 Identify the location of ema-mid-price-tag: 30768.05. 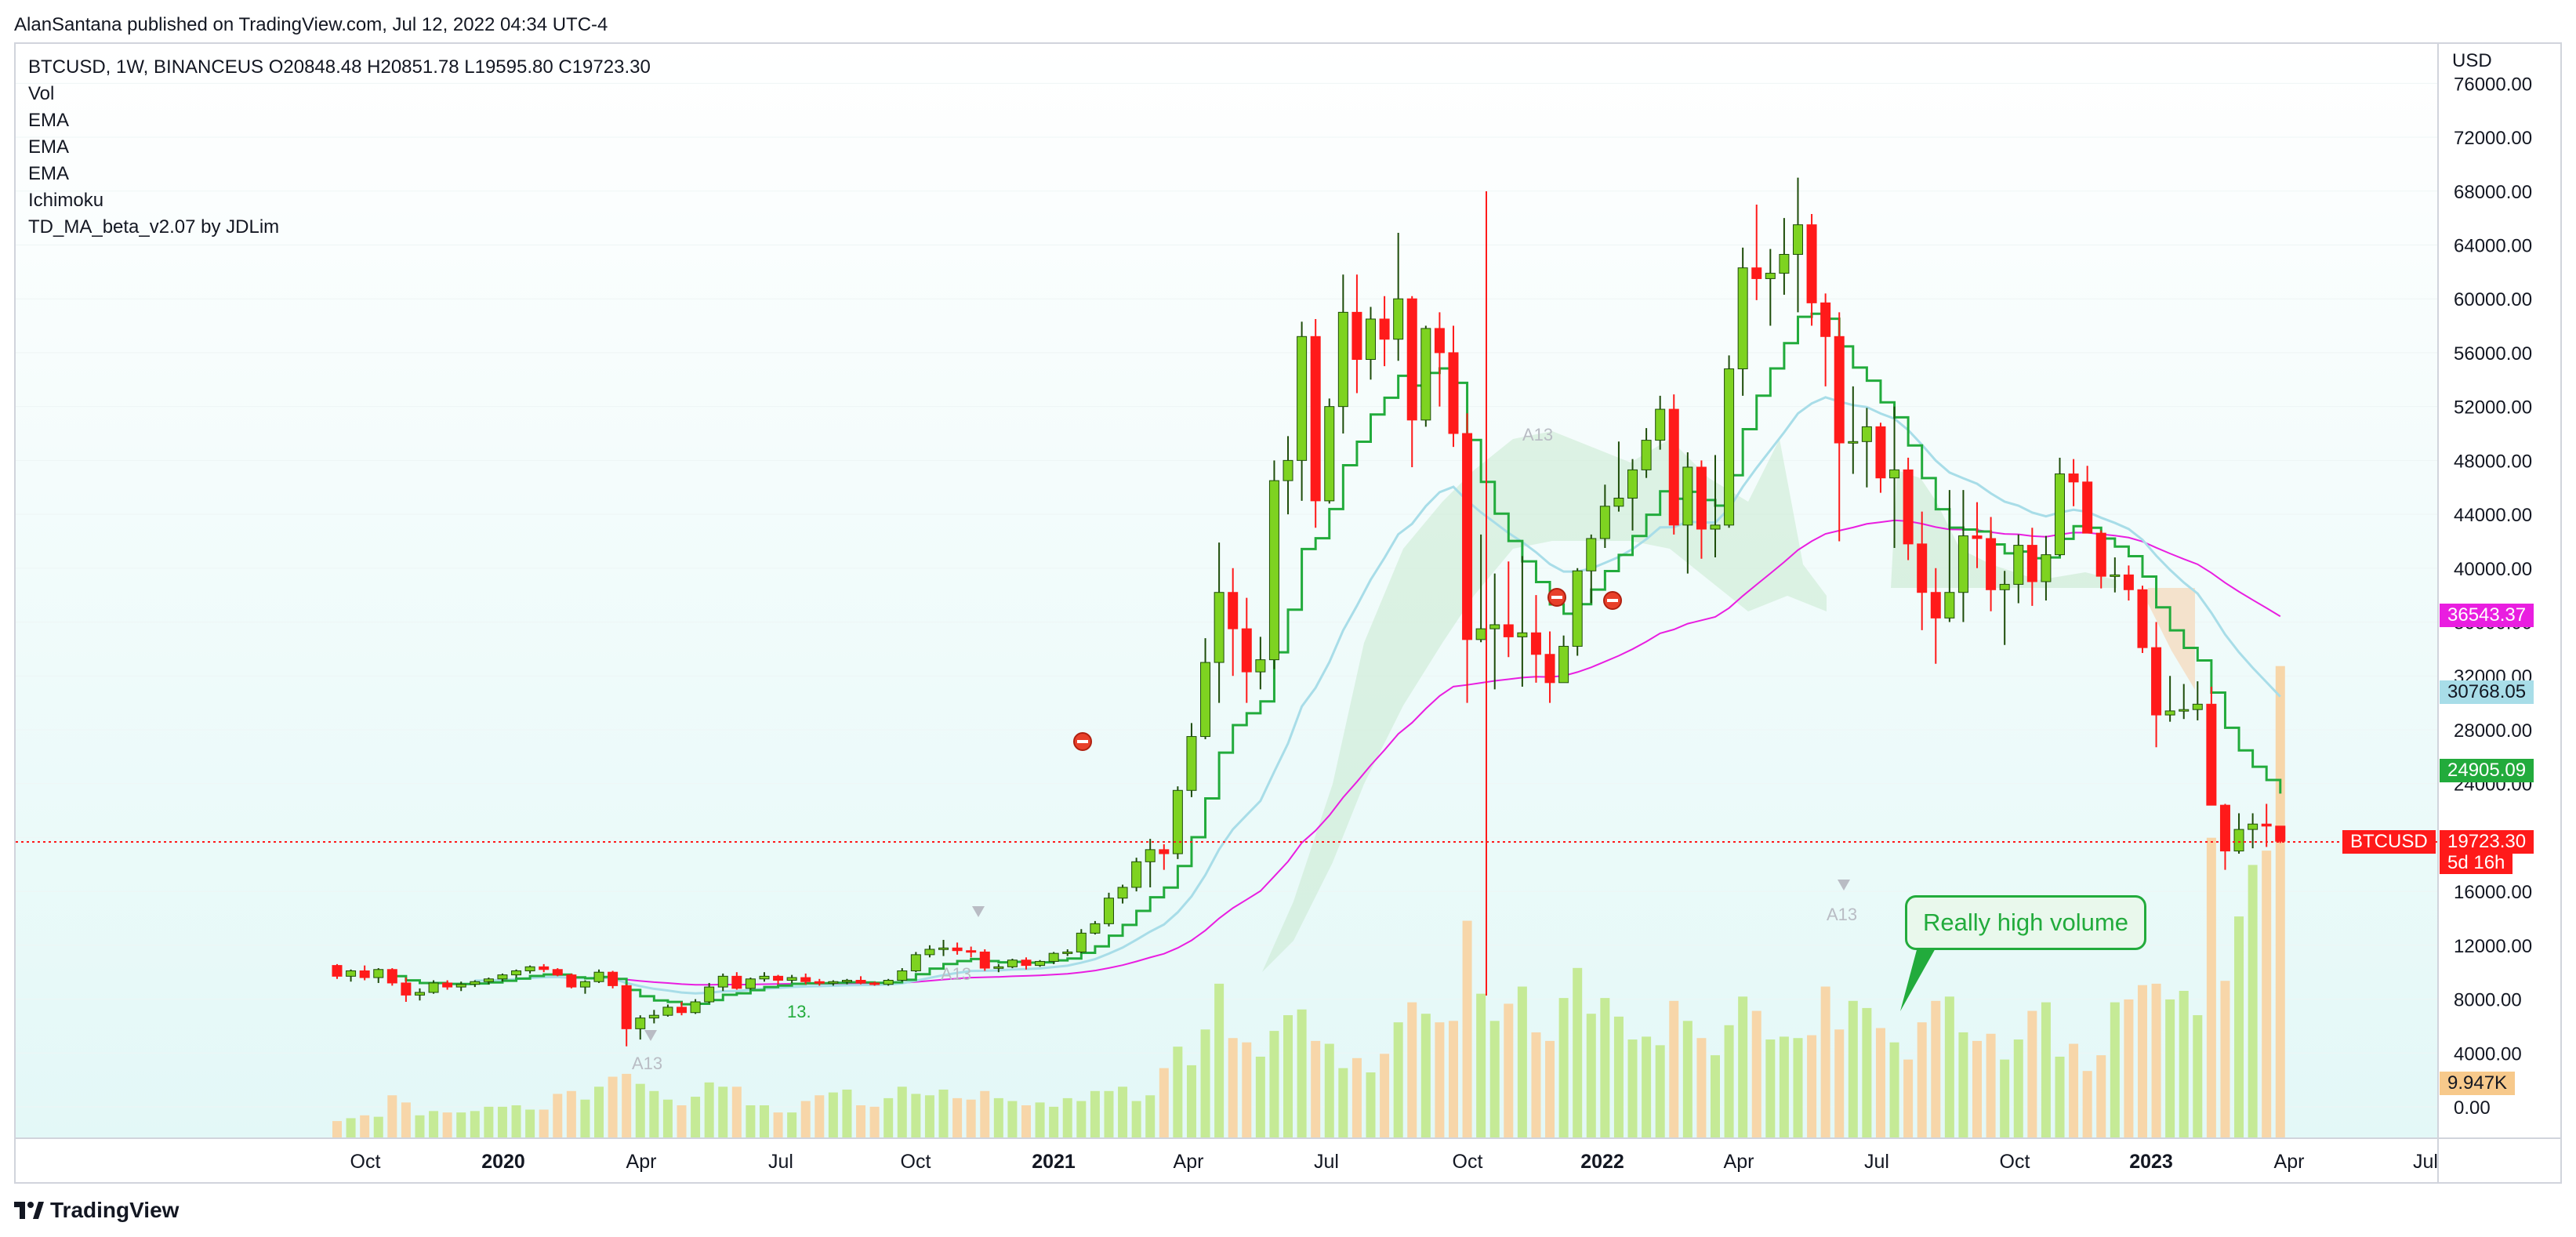
(2487, 692).